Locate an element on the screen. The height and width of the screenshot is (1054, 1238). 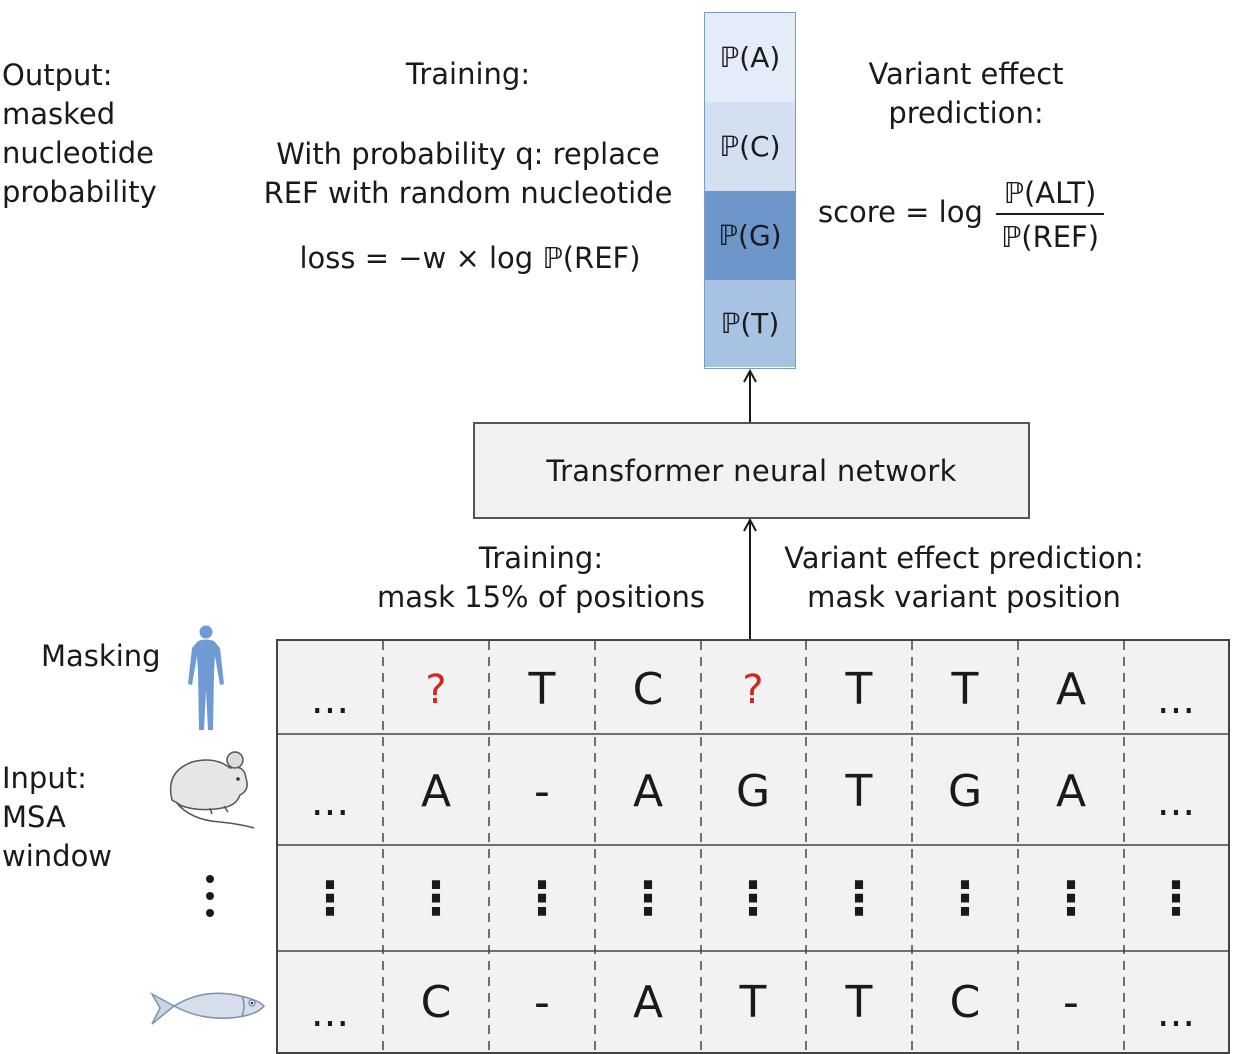
output-label-line: probability is located at coordinates (79, 192).